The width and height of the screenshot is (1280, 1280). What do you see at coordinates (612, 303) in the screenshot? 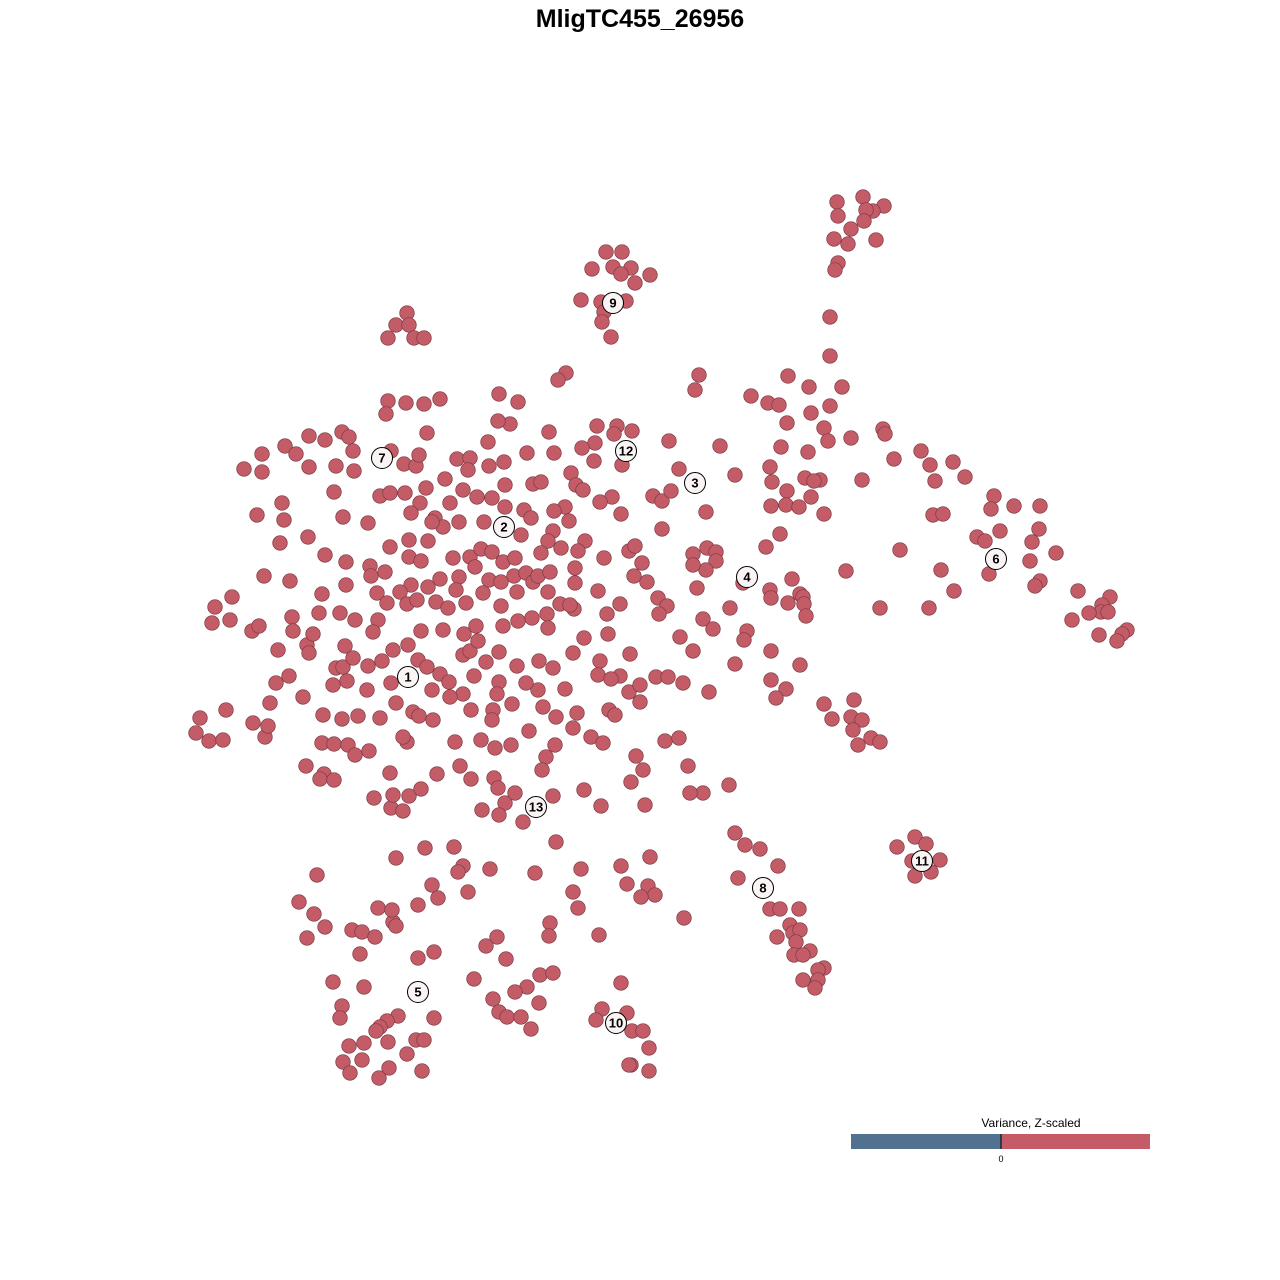
I see `cluster-label-text: 9` at bounding box center [612, 303].